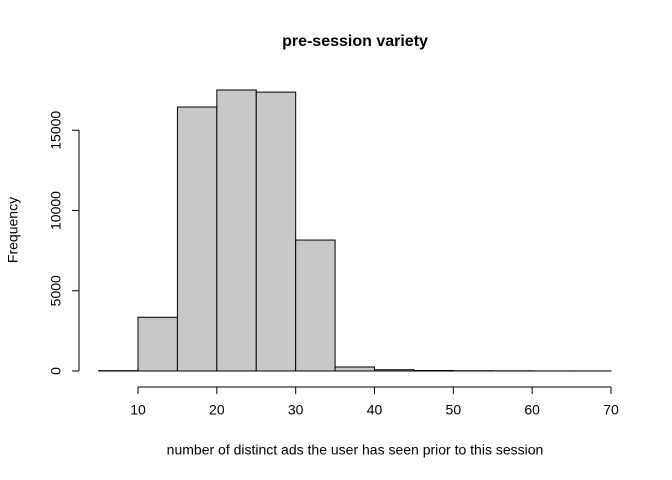 The image size is (672, 480). What do you see at coordinates (56, 290) in the screenshot?
I see `y-tick-label: 5000` at bounding box center [56, 290].